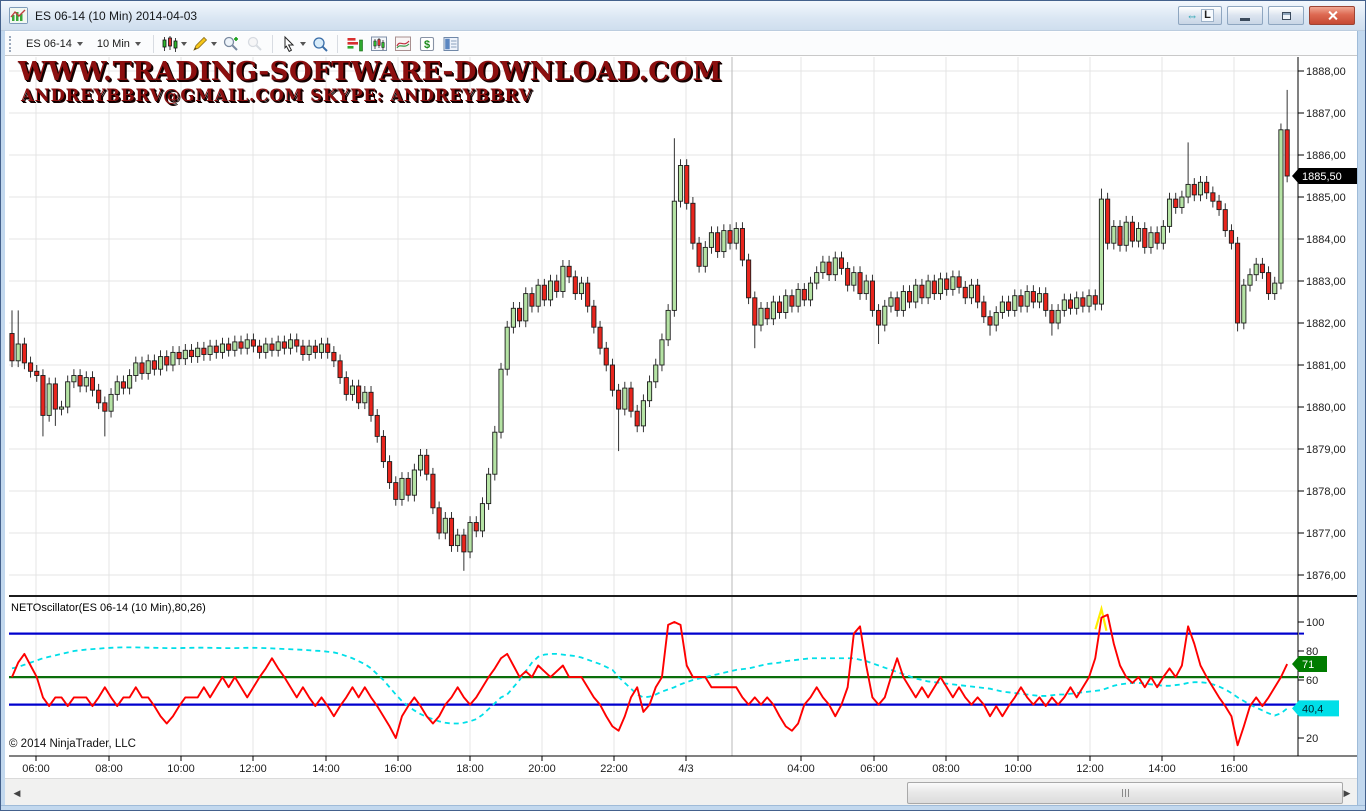 Image resolution: width=1366 pixels, height=811 pixels. Describe the element at coordinates (1192, 15) in the screenshot. I see `link-arrows-icon: ⇔` at that location.